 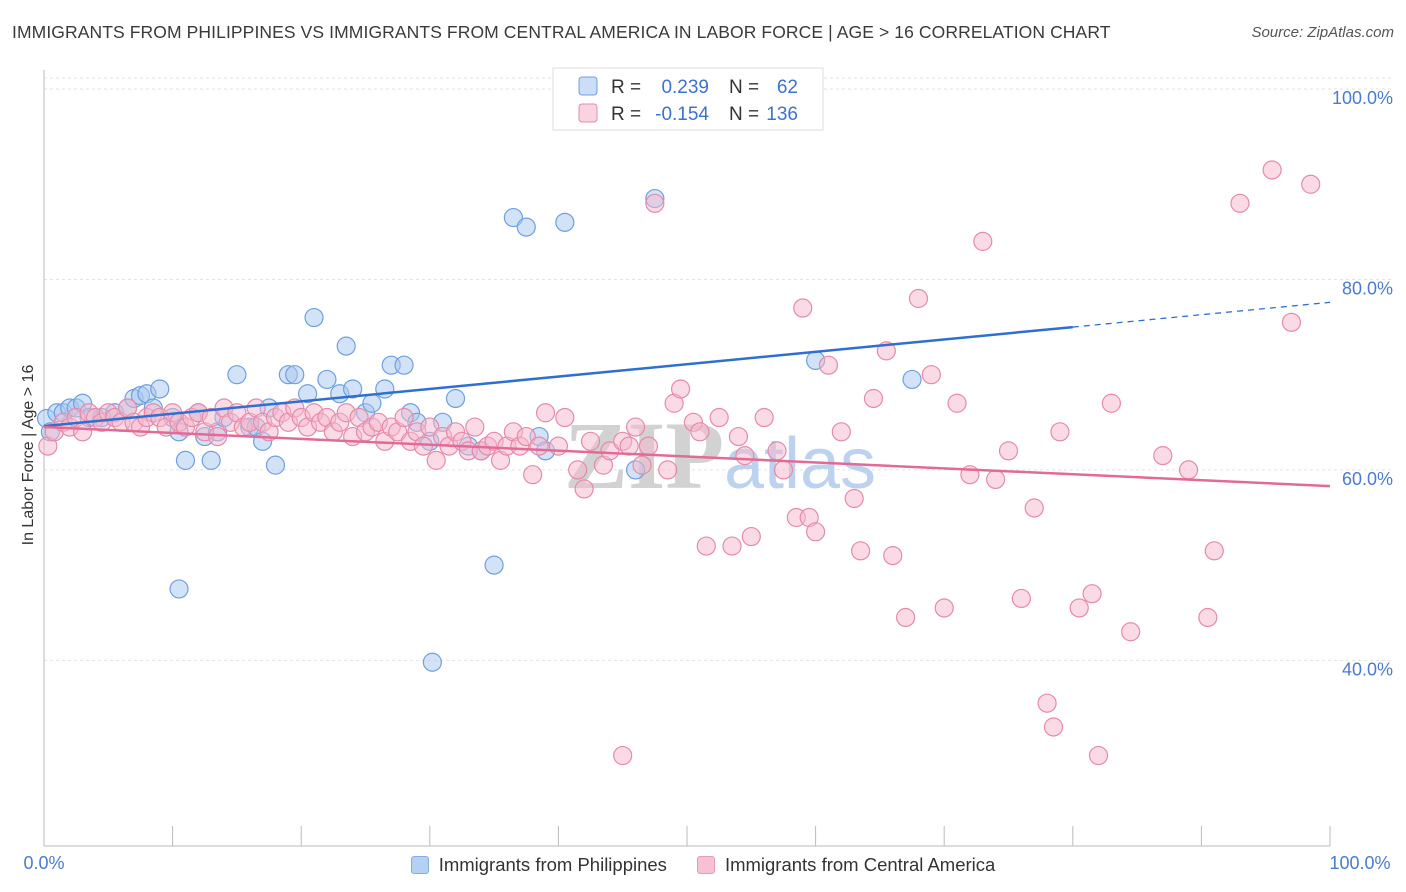 I want to click on legend-n-value-philippines: 62, so click(x=787, y=87).